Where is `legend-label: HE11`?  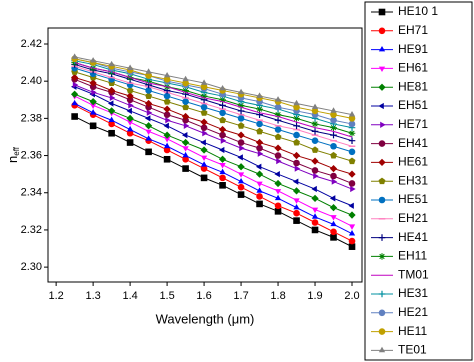
legend-label: HE11 is located at coordinates (412, 331).